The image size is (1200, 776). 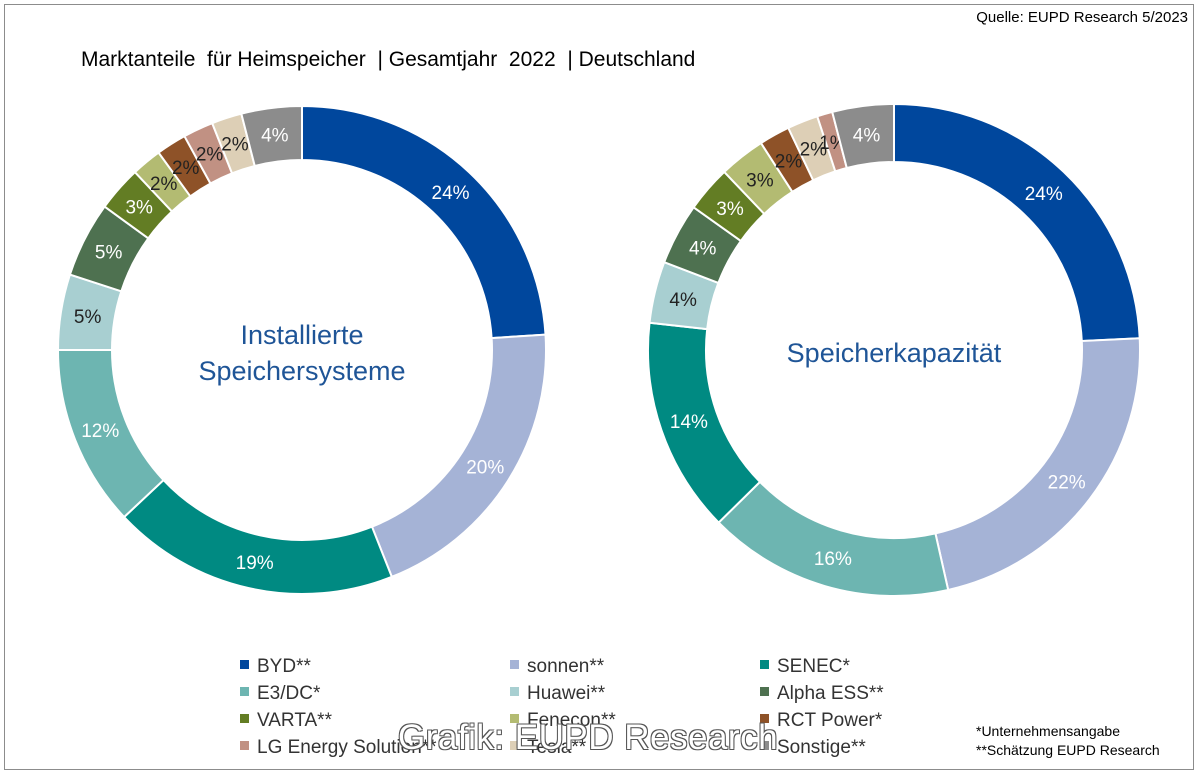 What do you see at coordinates (566, 666) in the screenshot?
I see `legend-label: sonnen**` at bounding box center [566, 666].